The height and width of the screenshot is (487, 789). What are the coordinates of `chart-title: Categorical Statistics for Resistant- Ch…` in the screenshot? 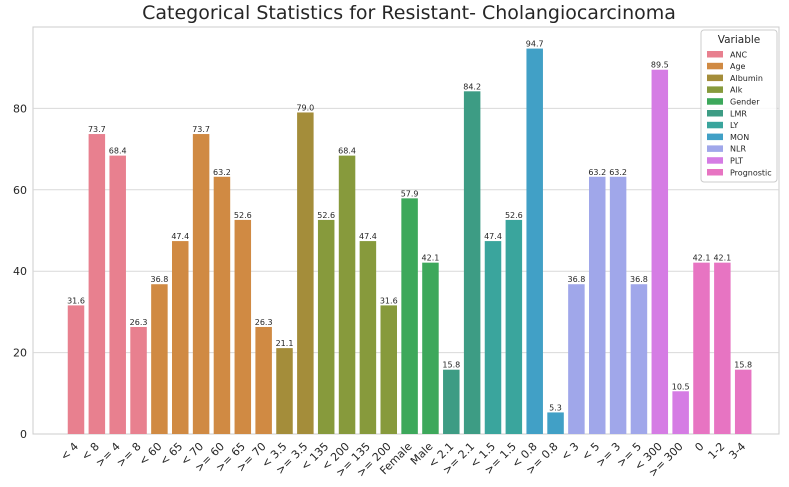 It's located at (409, 13).